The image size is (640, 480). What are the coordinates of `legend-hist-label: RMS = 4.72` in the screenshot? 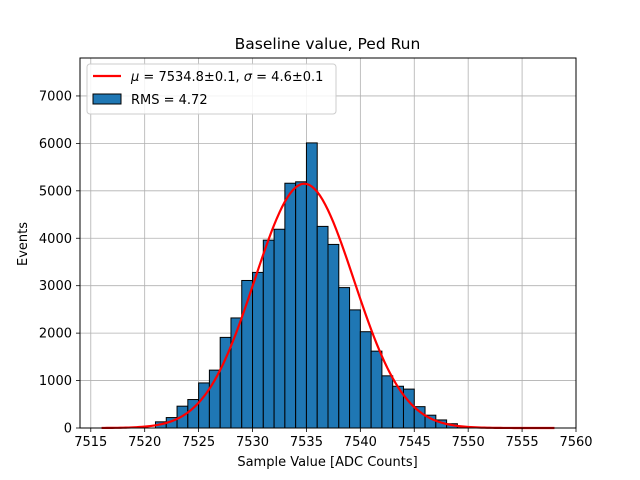 It's located at (169, 100).